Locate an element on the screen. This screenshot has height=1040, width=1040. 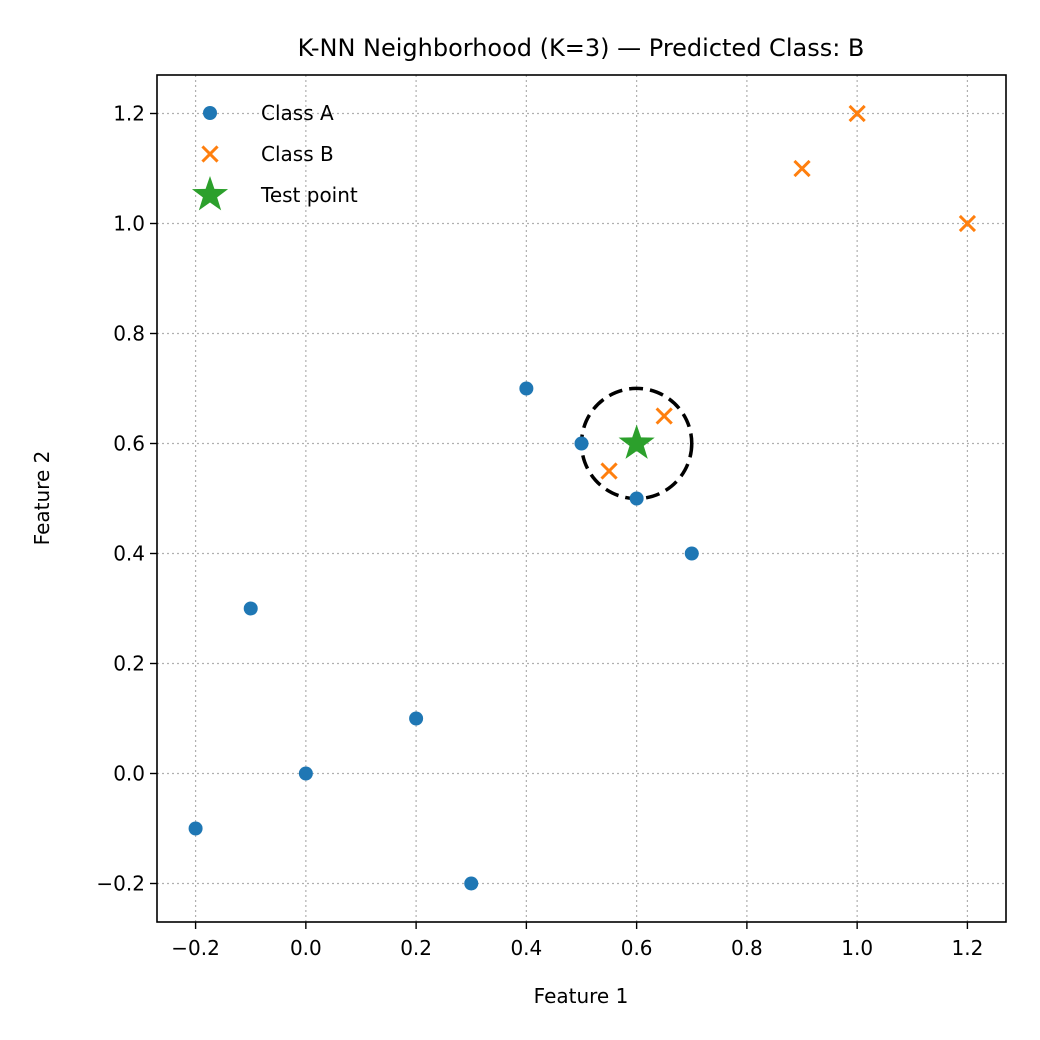
legend-item: Class B is located at coordinates (267, 154).